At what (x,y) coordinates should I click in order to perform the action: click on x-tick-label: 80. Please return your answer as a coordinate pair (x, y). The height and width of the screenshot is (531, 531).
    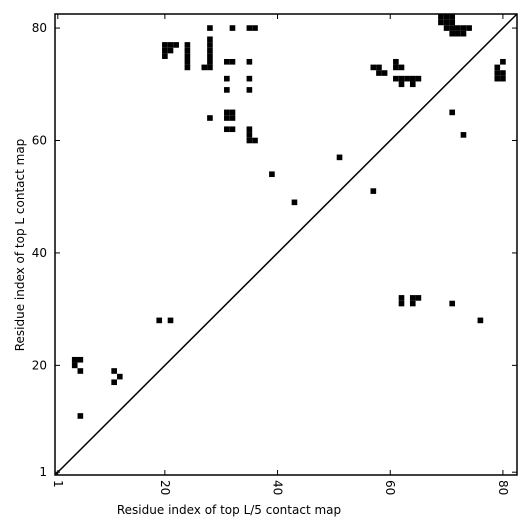
    Looking at the image, I should click on (503, 487).